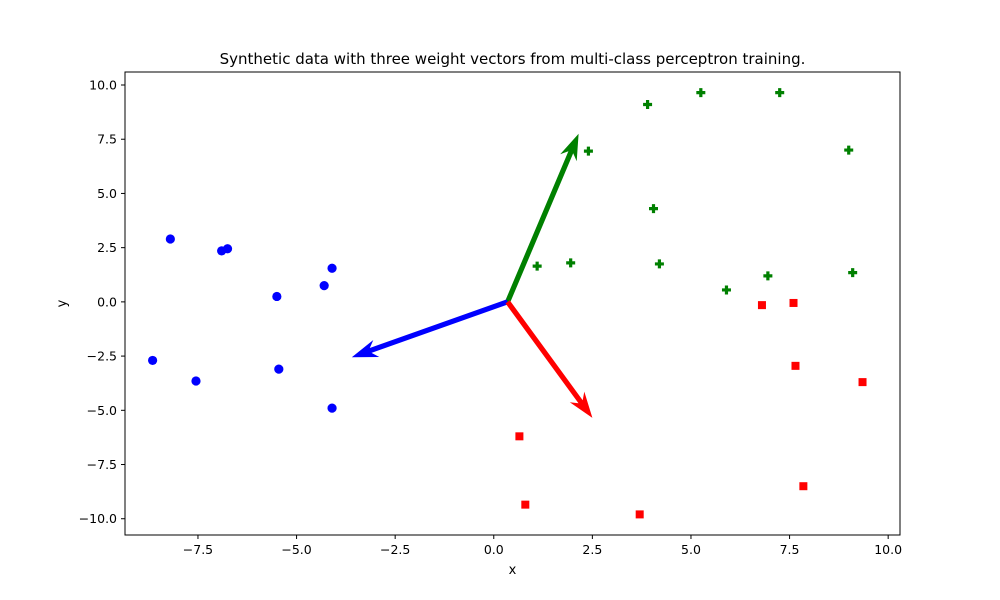 This screenshot has height=600, width=1000. Describe the element at coordinates (691, 549) in the screenshot. I see `x-tick-label: 5.0` at that location.